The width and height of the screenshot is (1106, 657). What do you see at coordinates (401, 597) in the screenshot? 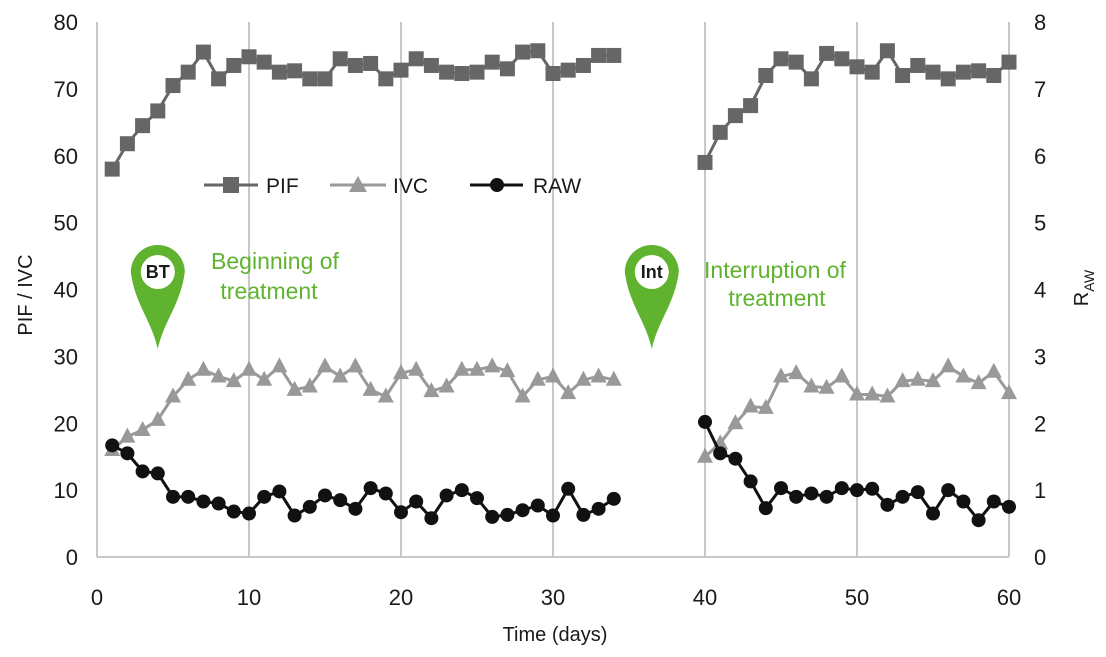
I see `x-tick-label: 20` at bounding box center [401, 597].